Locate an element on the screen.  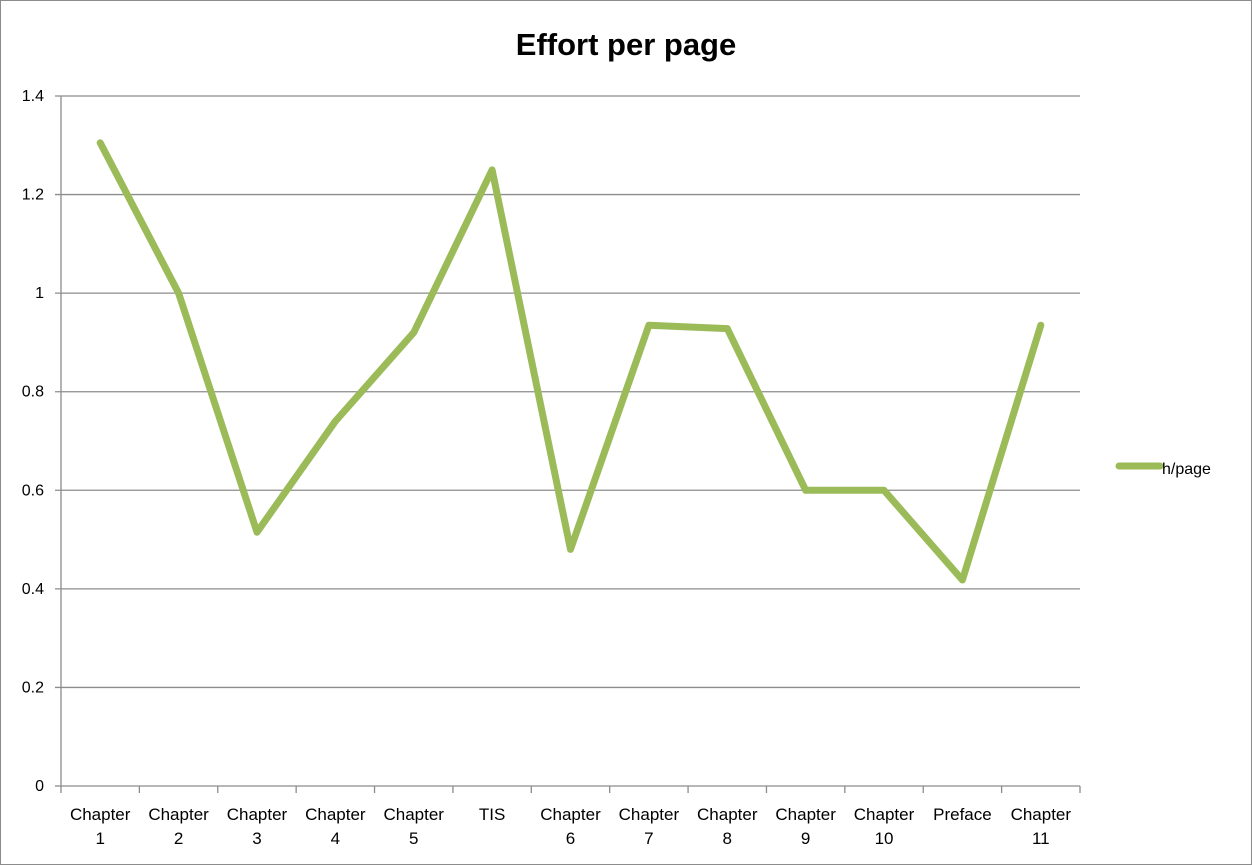
x-tick-label-line: 3 is located at coordinates (256, 838).